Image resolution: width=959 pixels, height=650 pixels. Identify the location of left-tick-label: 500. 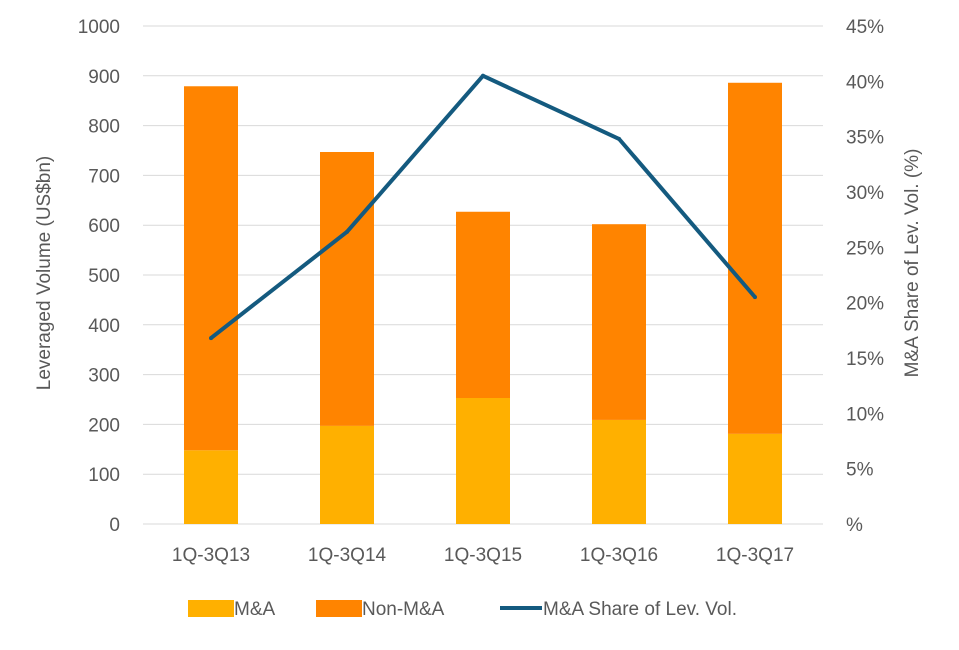
(104, 276).